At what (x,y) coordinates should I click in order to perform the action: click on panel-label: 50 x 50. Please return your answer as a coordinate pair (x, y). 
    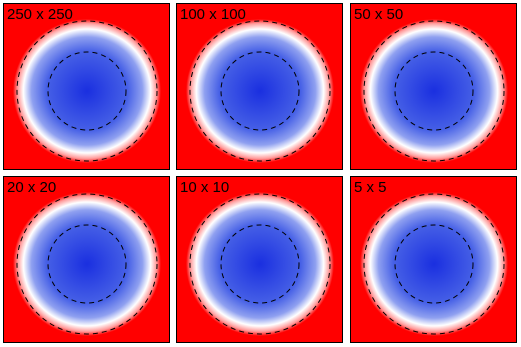
    Looking at the image, I should click on (378, 14).